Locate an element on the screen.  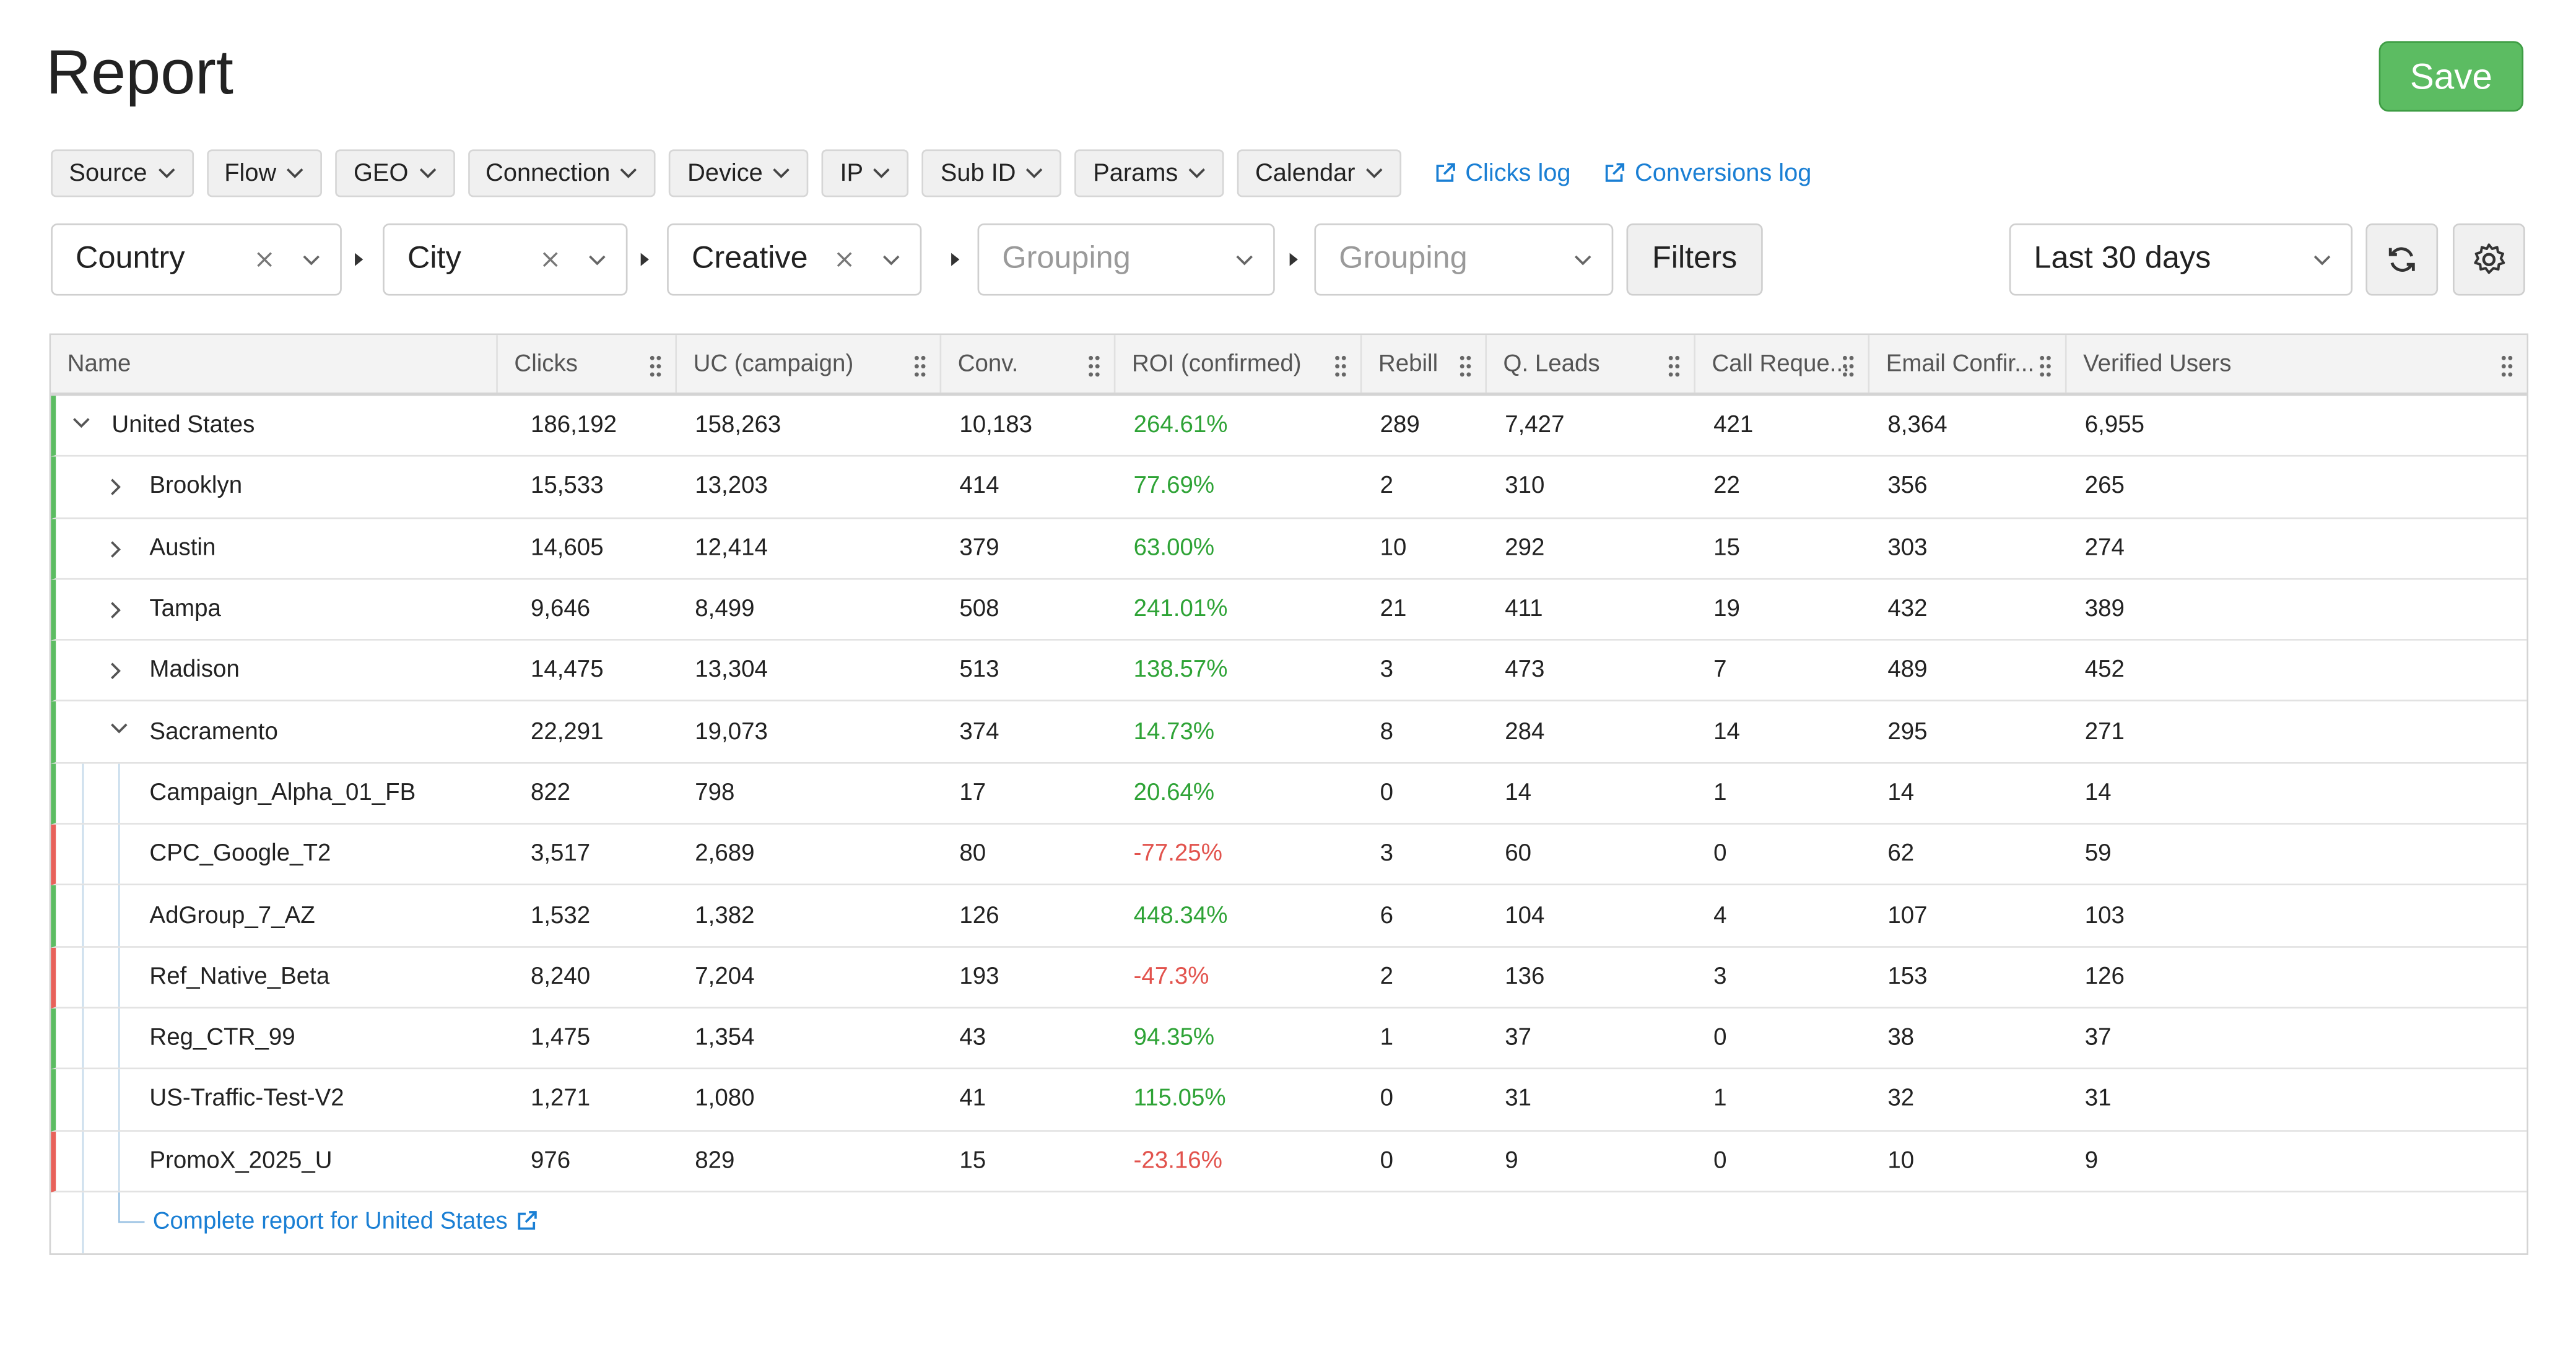
tree-line is located at coordinates (83, 1160).